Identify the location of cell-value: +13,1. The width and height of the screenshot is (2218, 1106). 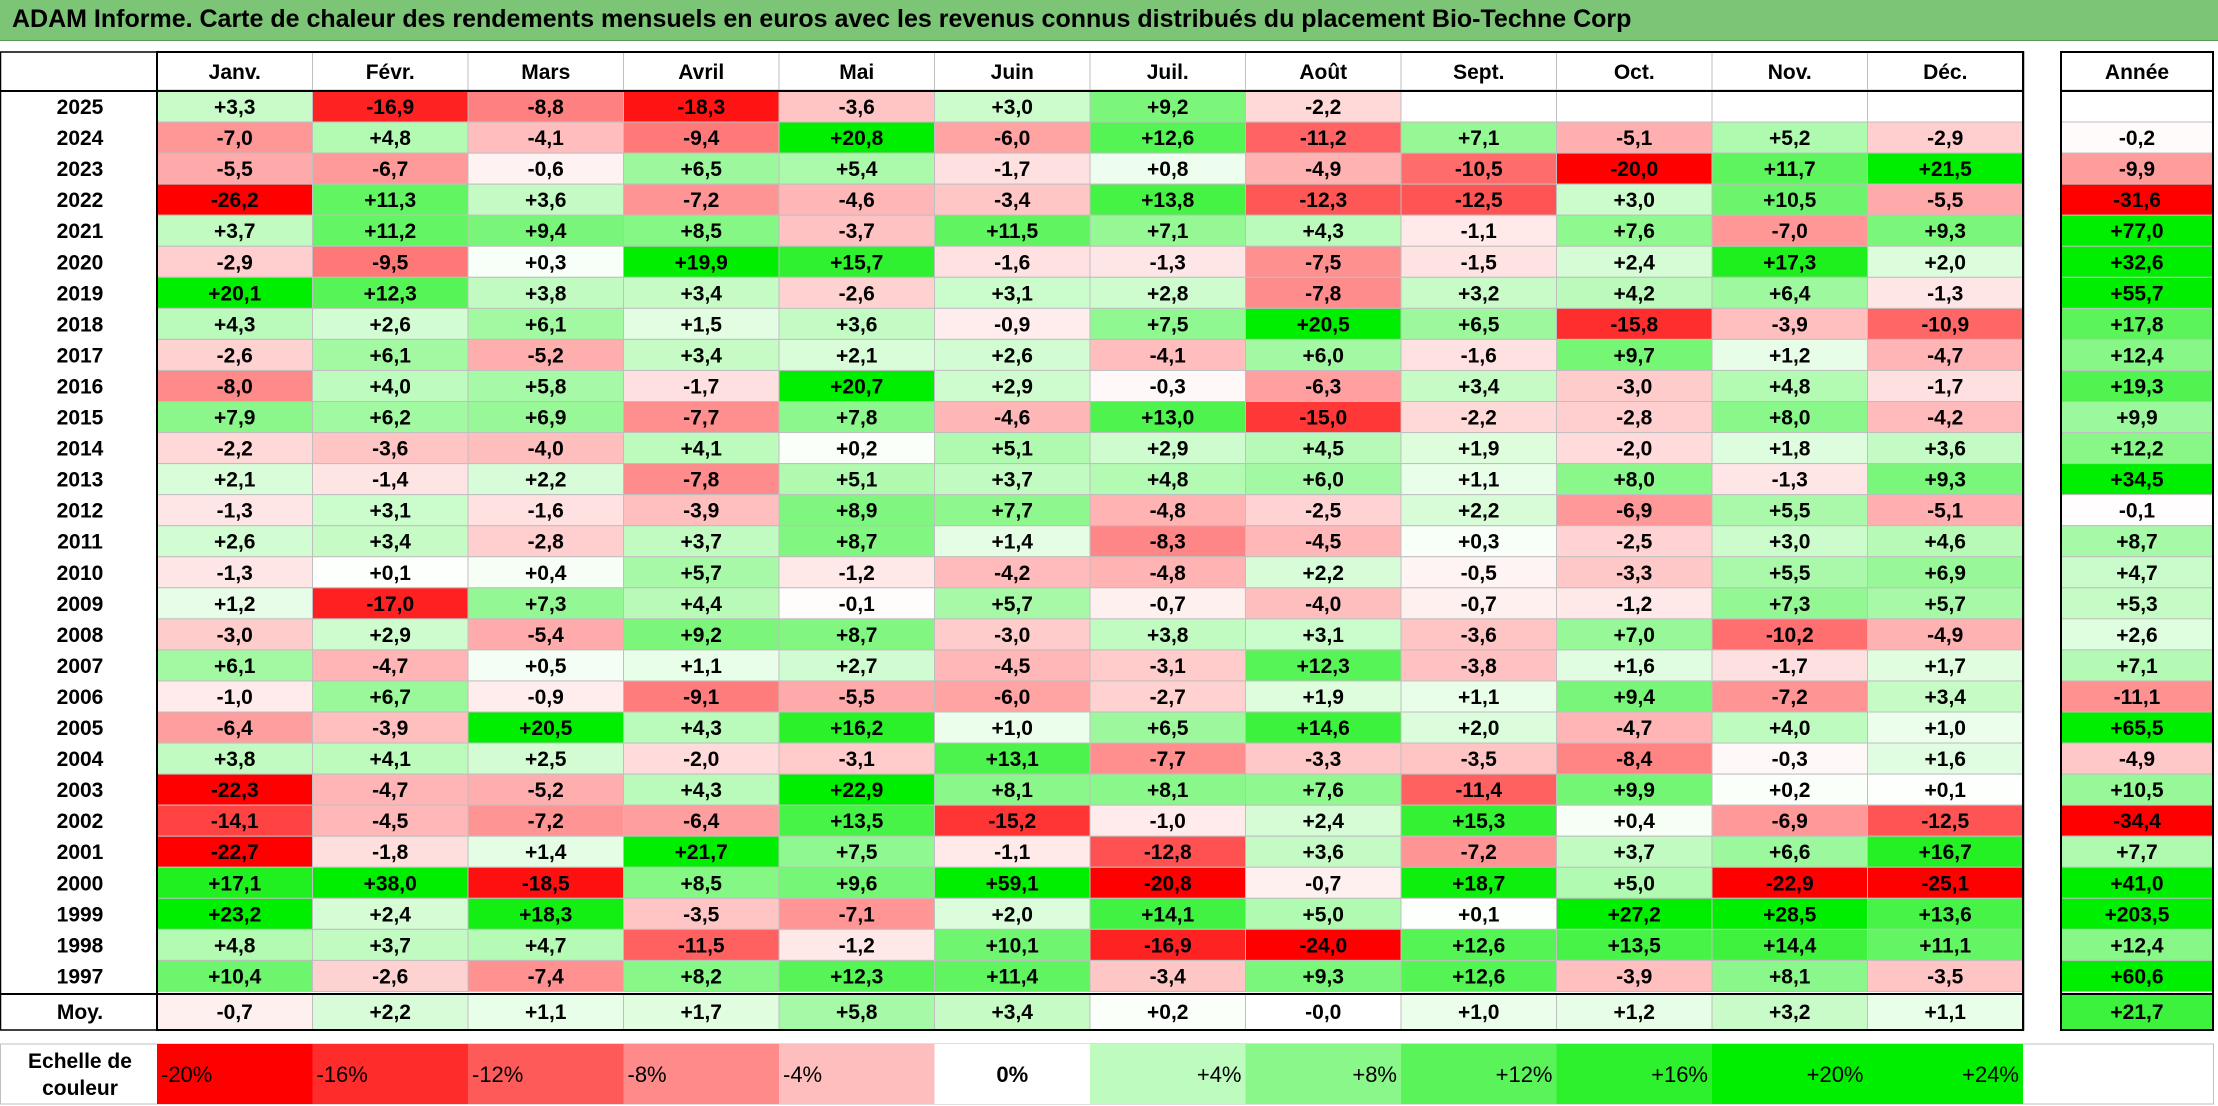
(1012, 759).